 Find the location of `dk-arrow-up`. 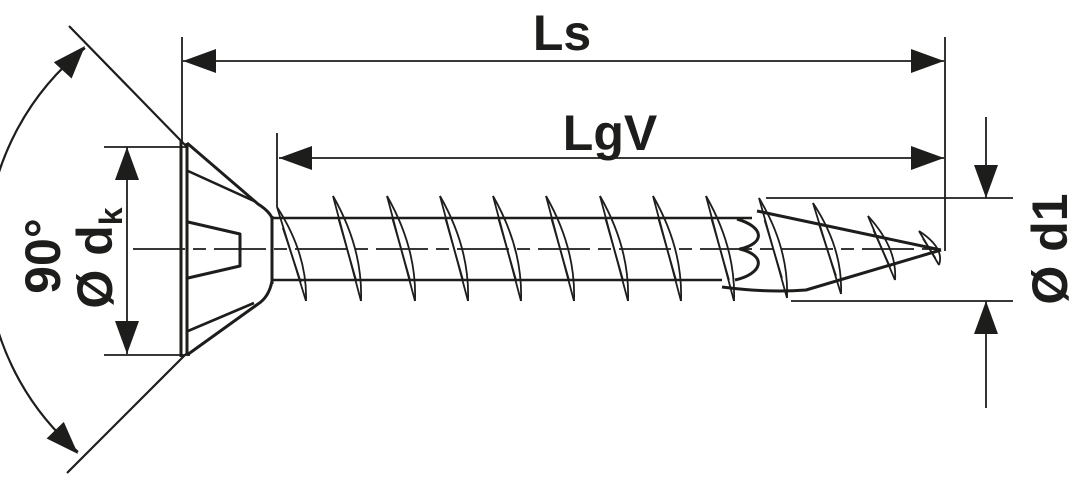

dk-arrow-up is located at coordinates (127, 163).